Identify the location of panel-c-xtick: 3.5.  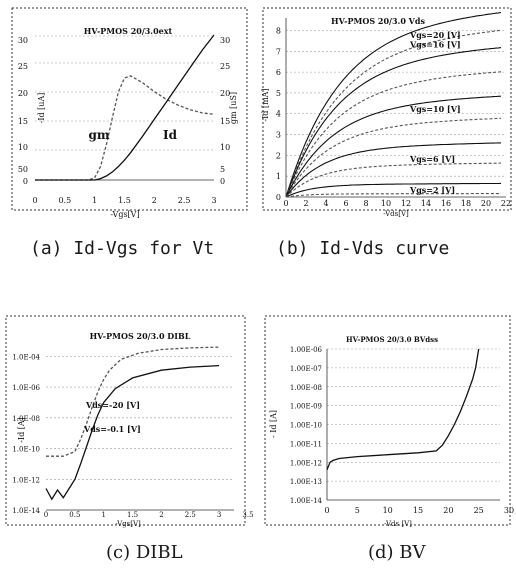
(247, 515).